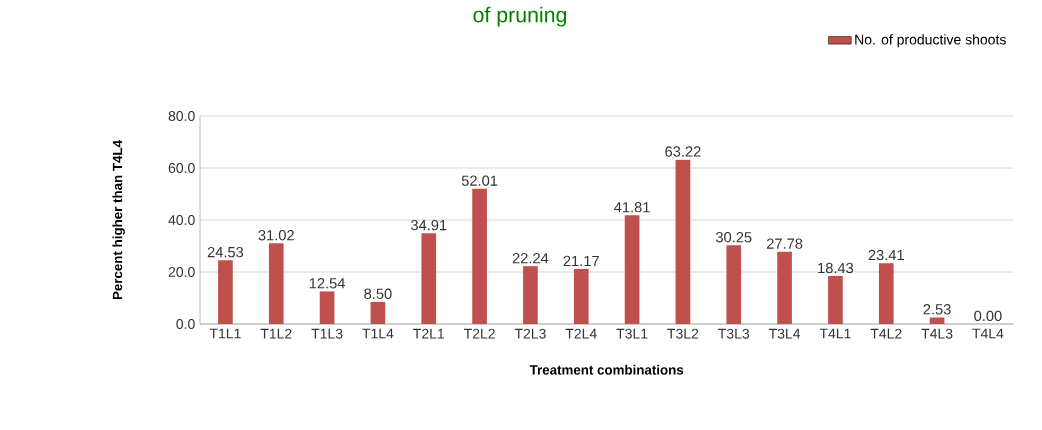 This screenshot has width=1042, height=430. Describe the element at coordinates (276, 235) in the screenshot. I see `data-label: 31.02` at that location.